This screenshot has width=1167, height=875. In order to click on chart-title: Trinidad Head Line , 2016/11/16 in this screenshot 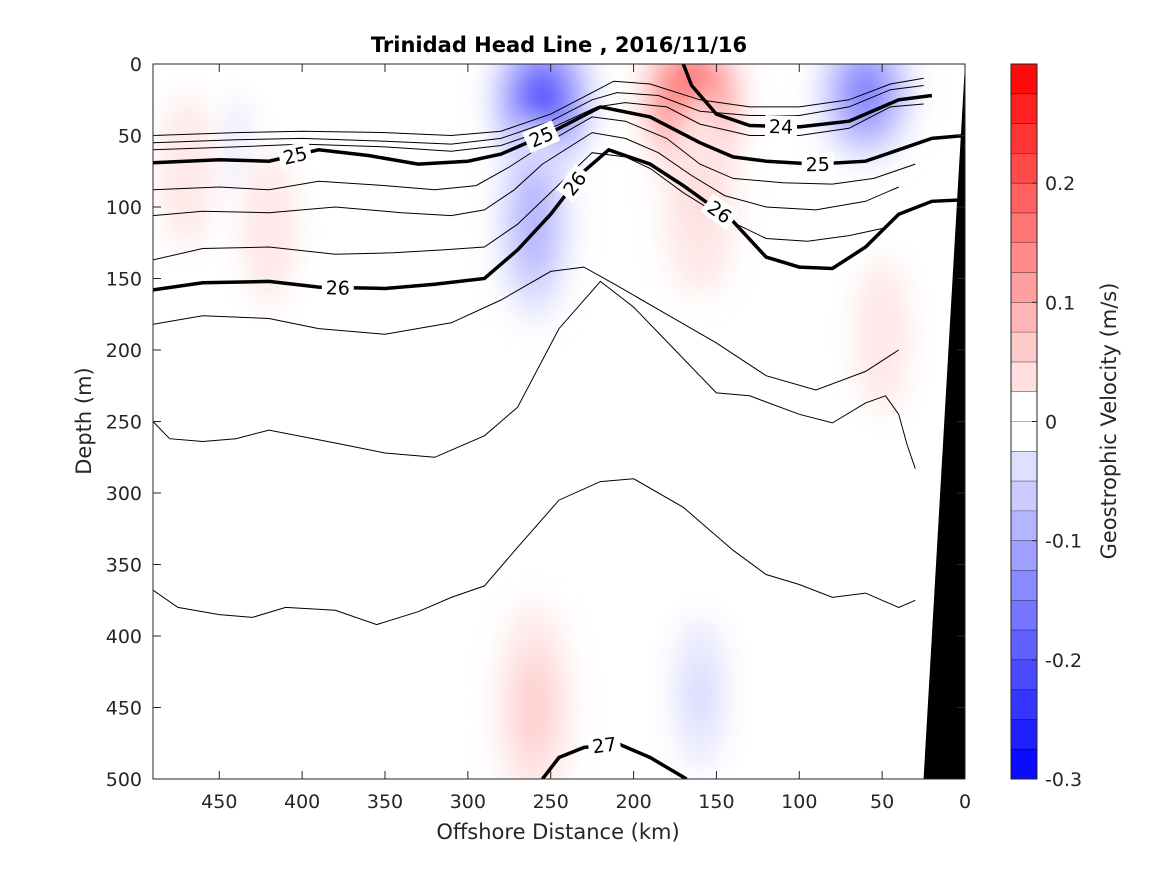, I will do `click(559, 45)`.